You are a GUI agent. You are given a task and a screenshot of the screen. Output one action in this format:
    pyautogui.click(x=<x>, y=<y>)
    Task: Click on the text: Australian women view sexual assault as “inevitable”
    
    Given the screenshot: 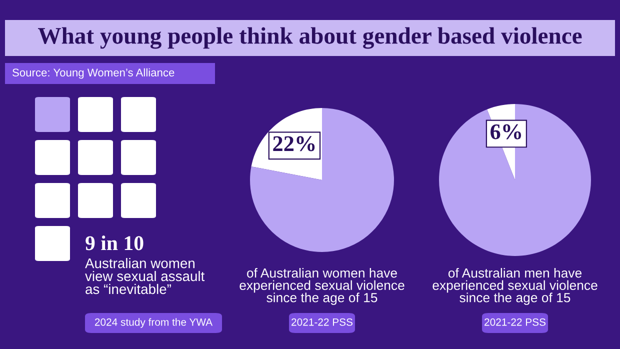 What is the action you would take?
    pyautogui.click(x=145, y=276)
    